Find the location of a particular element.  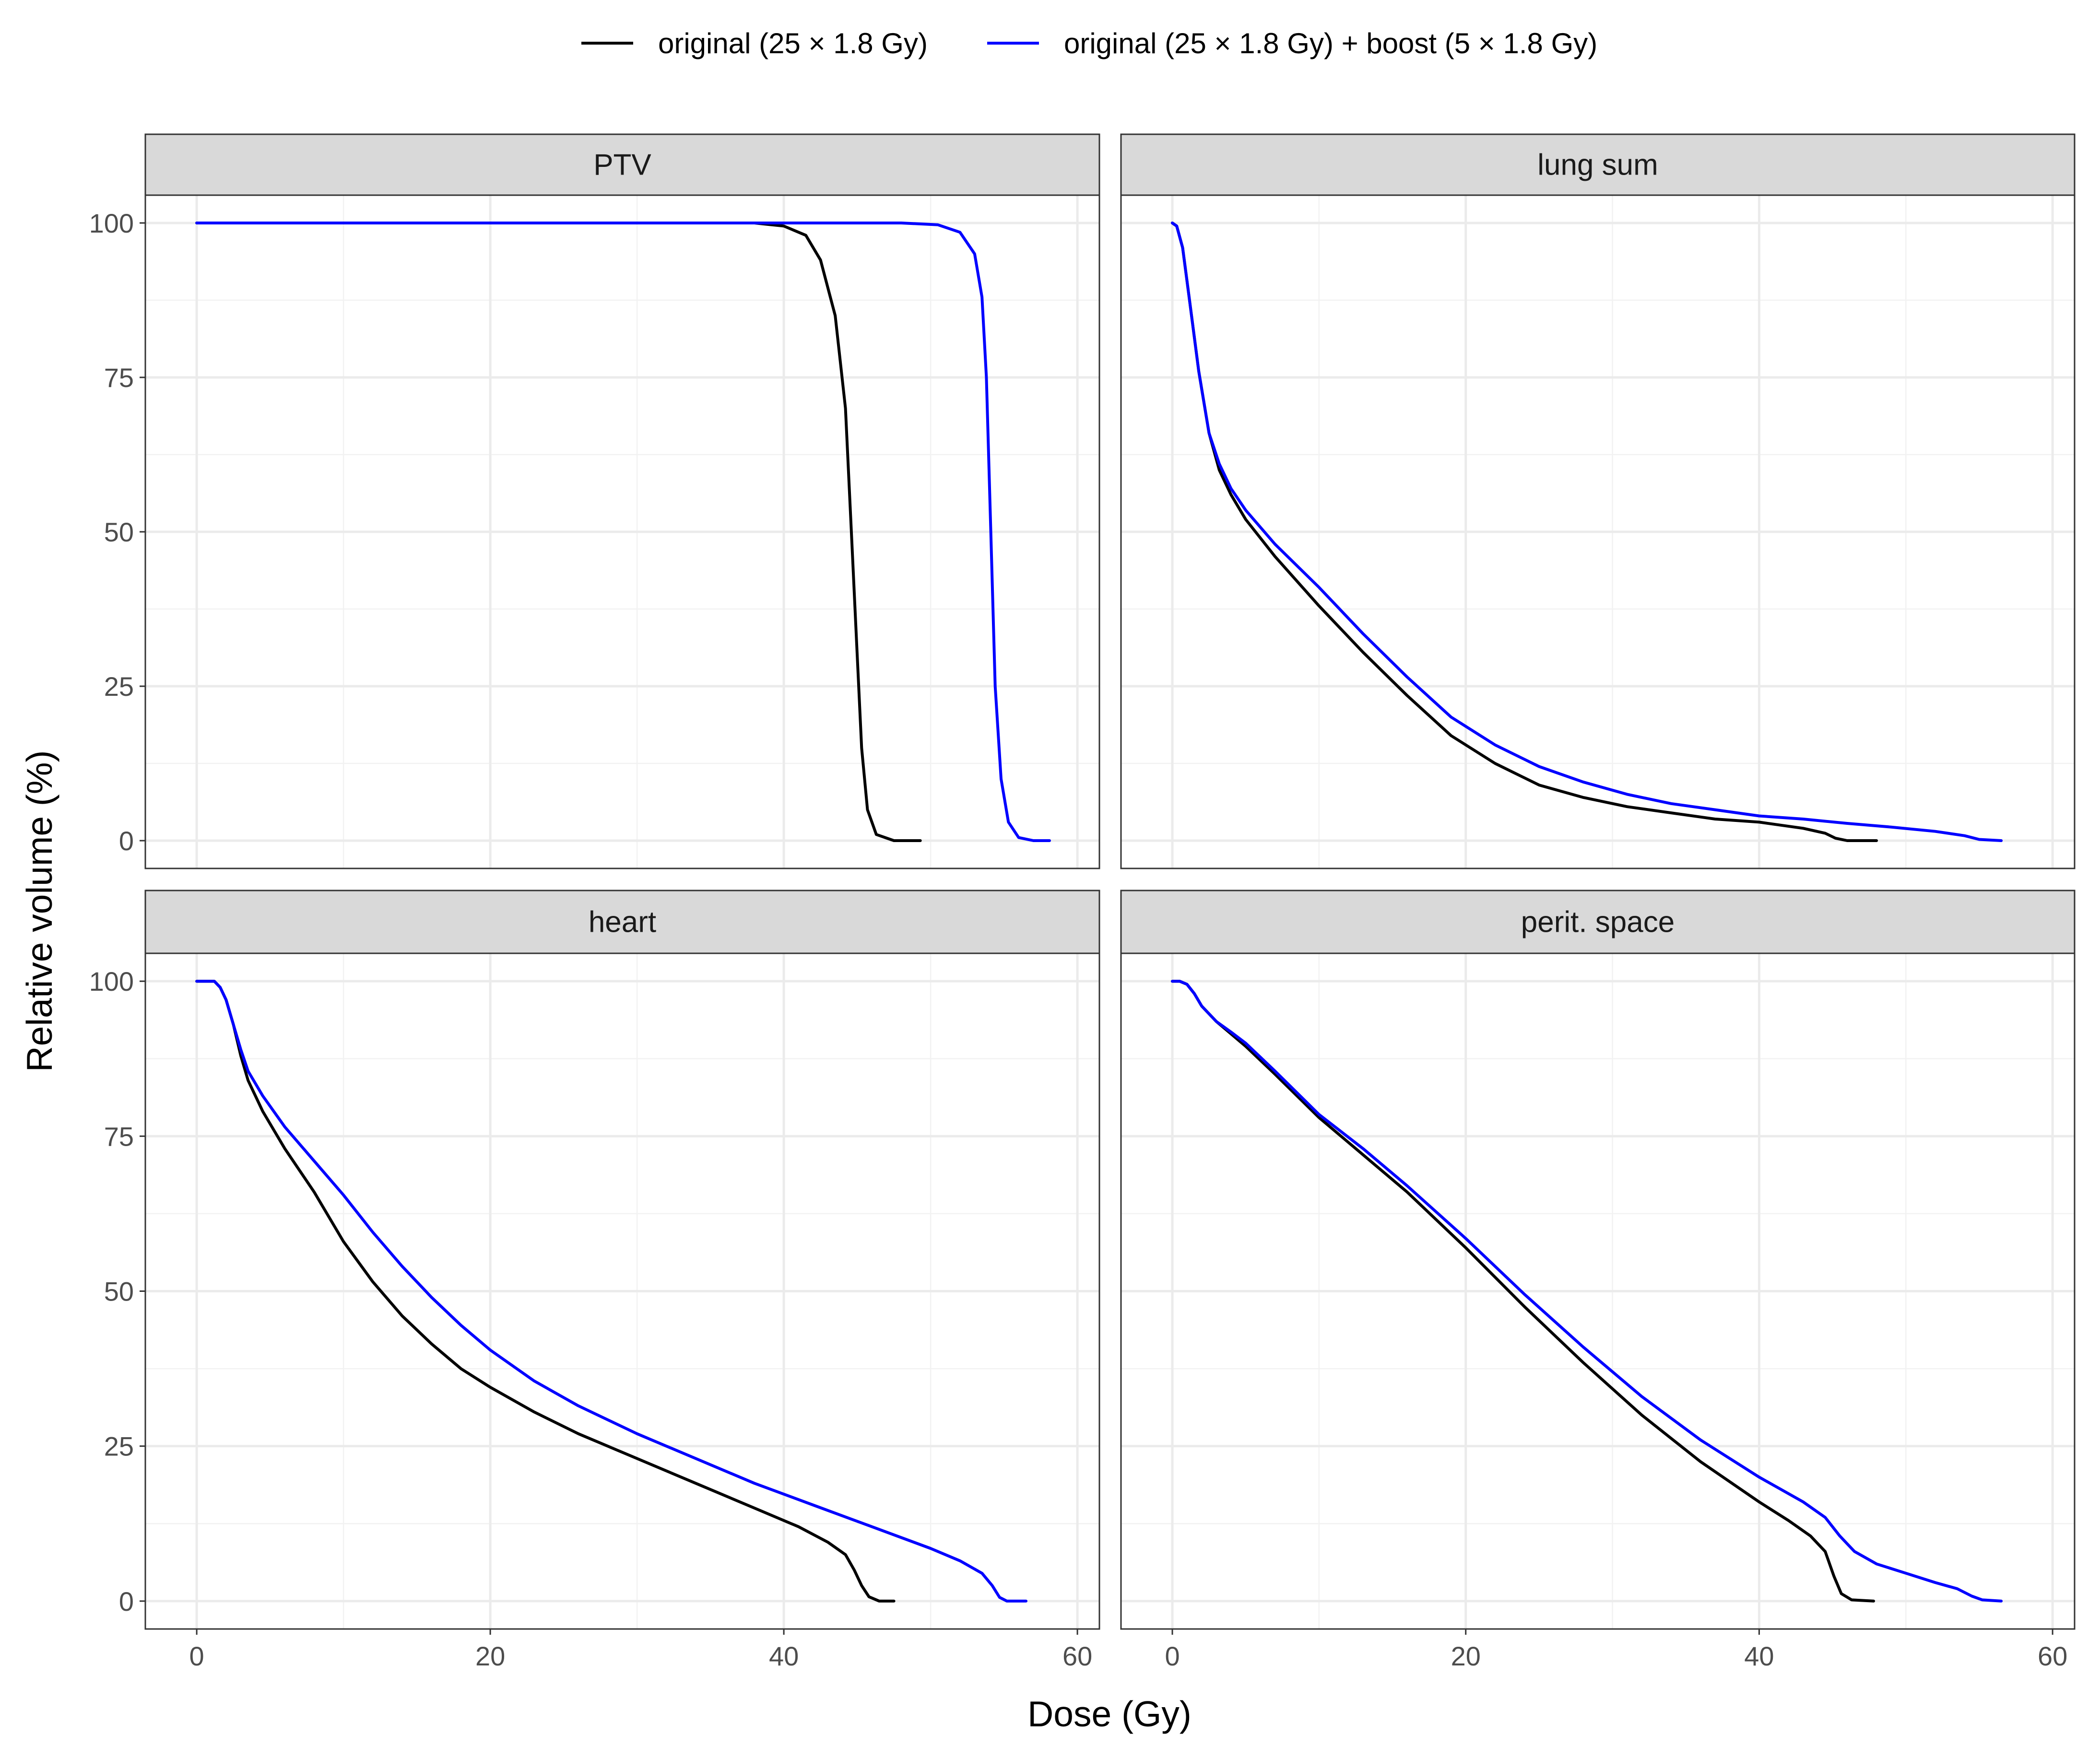

x-axis-title: Dose (Gy) is located at coordinates (1109, 1714).